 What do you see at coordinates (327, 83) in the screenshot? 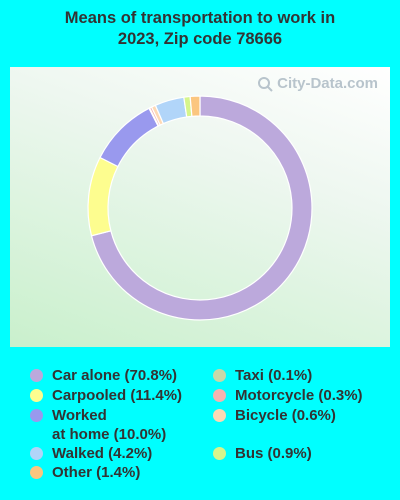
I see `watermark-text: City-Data.com` at bounding box center [327, 83].